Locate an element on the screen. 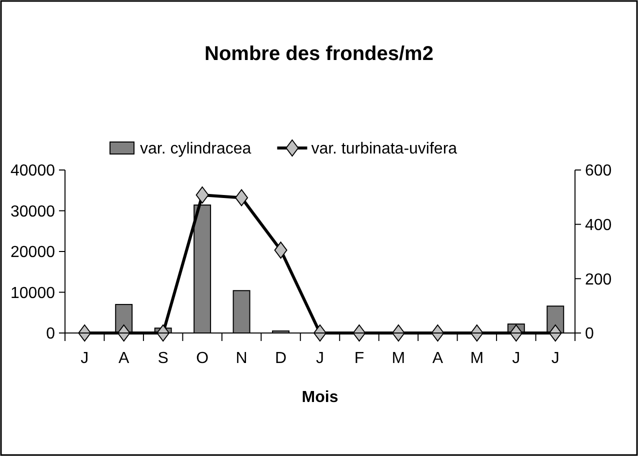 Image resolution: width=638 pixels, height=456 pixels. legend-label: var. turbinata-uvifera is located at coordinates (384, 149).